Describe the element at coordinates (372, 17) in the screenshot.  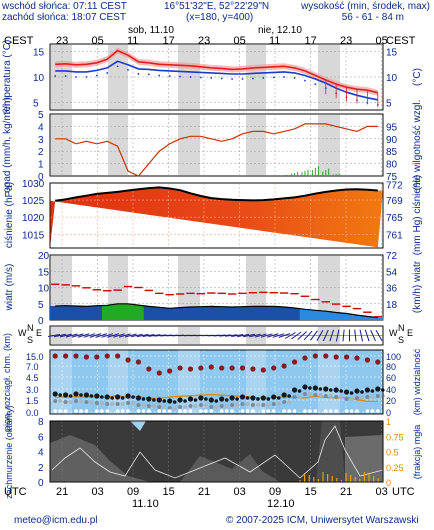
I see `height-values: 56 - 61 - 84 m` at that location.